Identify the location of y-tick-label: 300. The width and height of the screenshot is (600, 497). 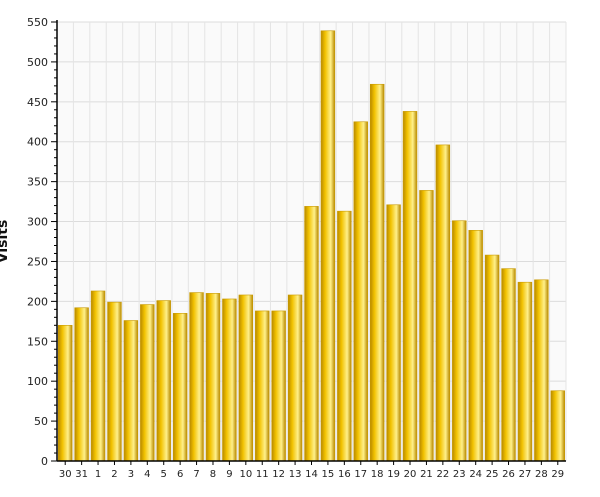
(37, 222).